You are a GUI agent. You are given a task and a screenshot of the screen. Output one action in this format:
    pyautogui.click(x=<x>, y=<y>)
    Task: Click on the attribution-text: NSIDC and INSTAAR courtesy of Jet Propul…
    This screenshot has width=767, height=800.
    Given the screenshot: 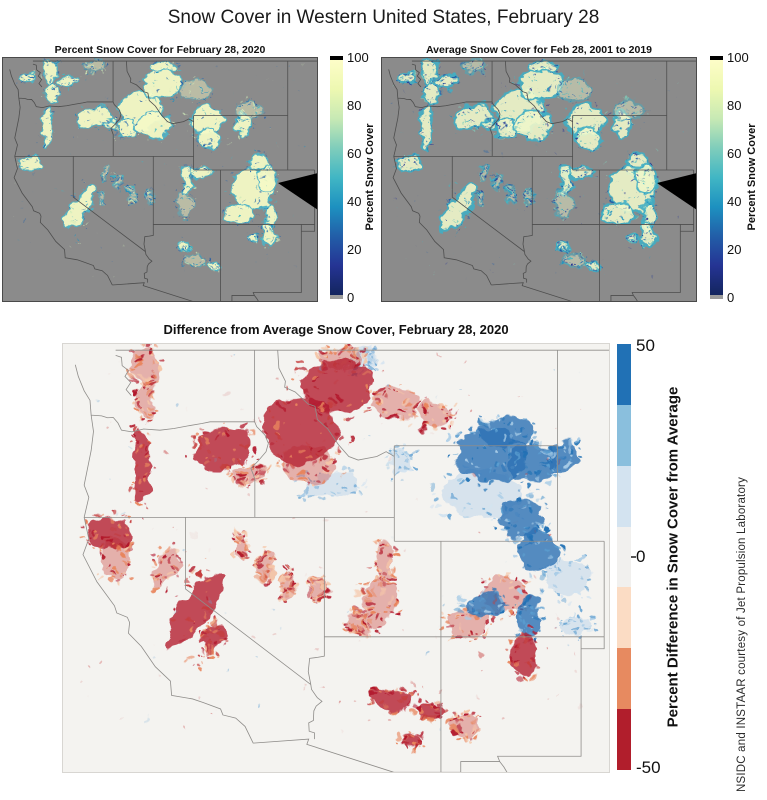 What is the action you would take?
    pyautogui.click(x=742, y=634)
    